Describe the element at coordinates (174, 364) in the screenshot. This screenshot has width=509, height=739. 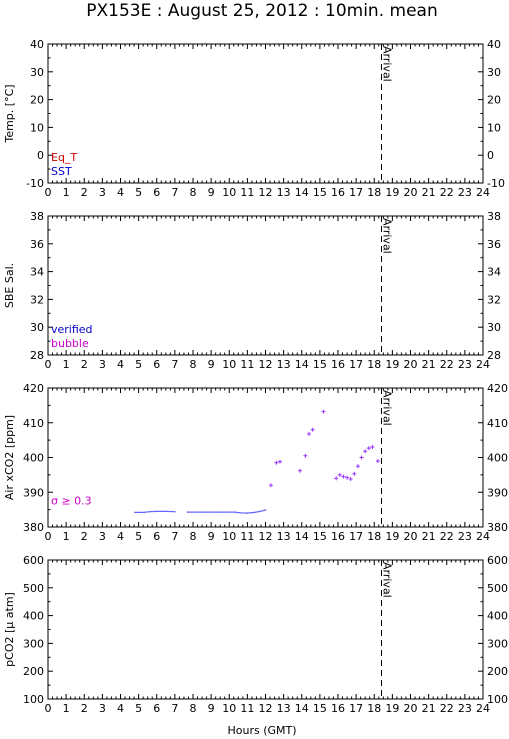
I see `x-tick-label: 7` at that location.